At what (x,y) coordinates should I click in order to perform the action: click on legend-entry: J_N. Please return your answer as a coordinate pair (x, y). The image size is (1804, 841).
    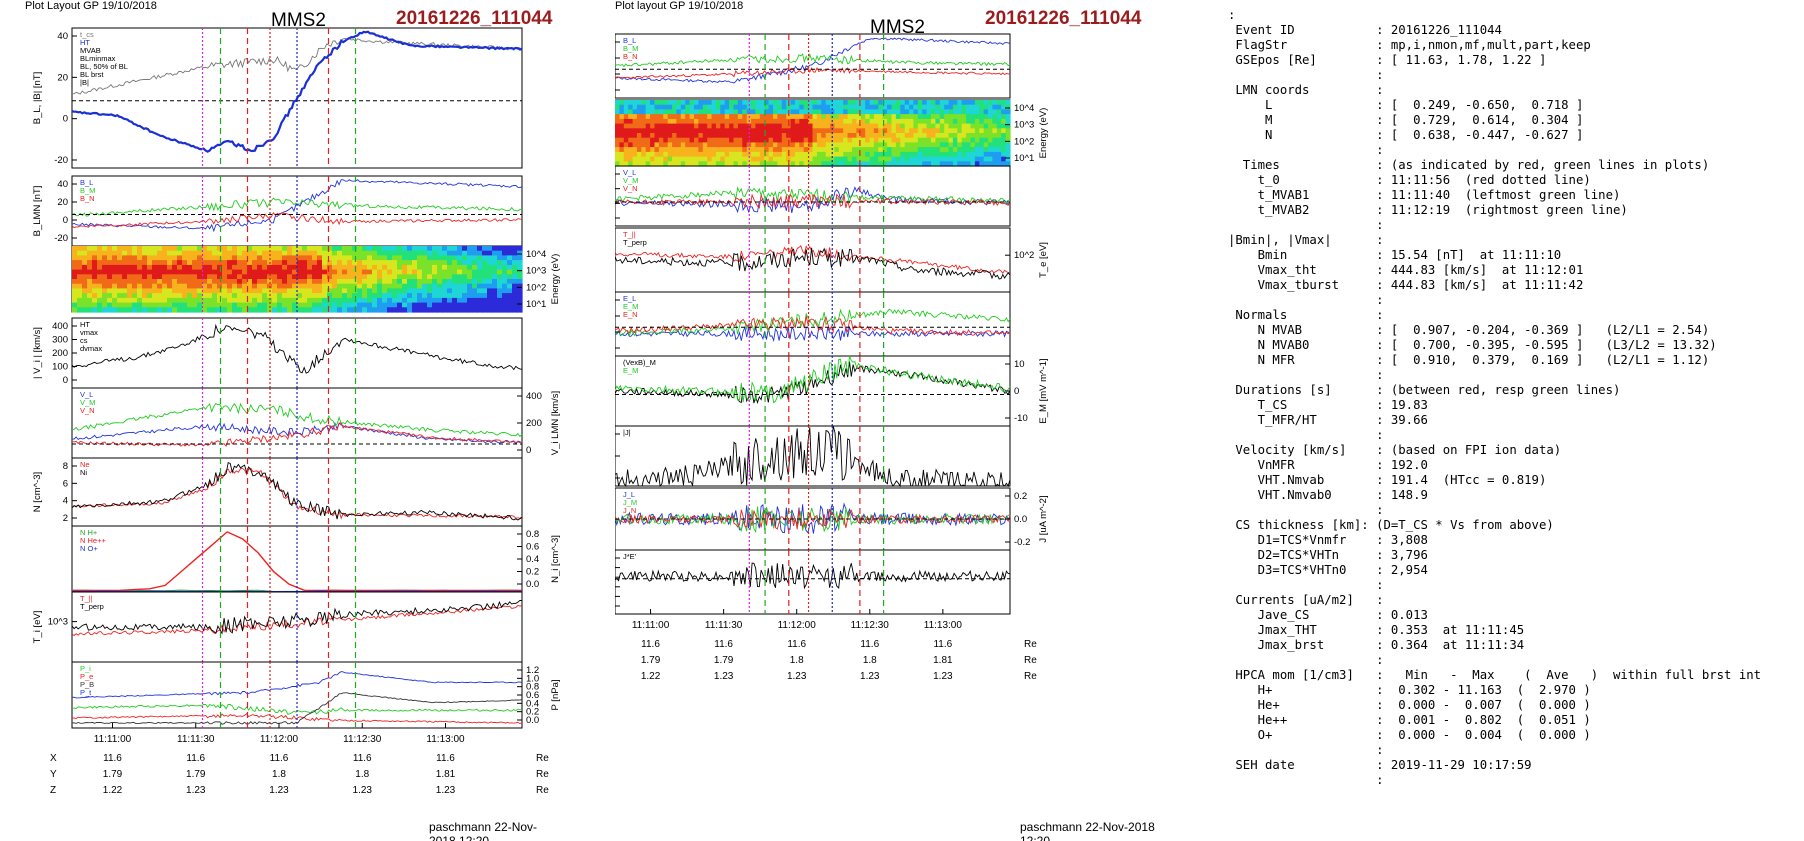
    Looking at the image, I should click on (629, 510).